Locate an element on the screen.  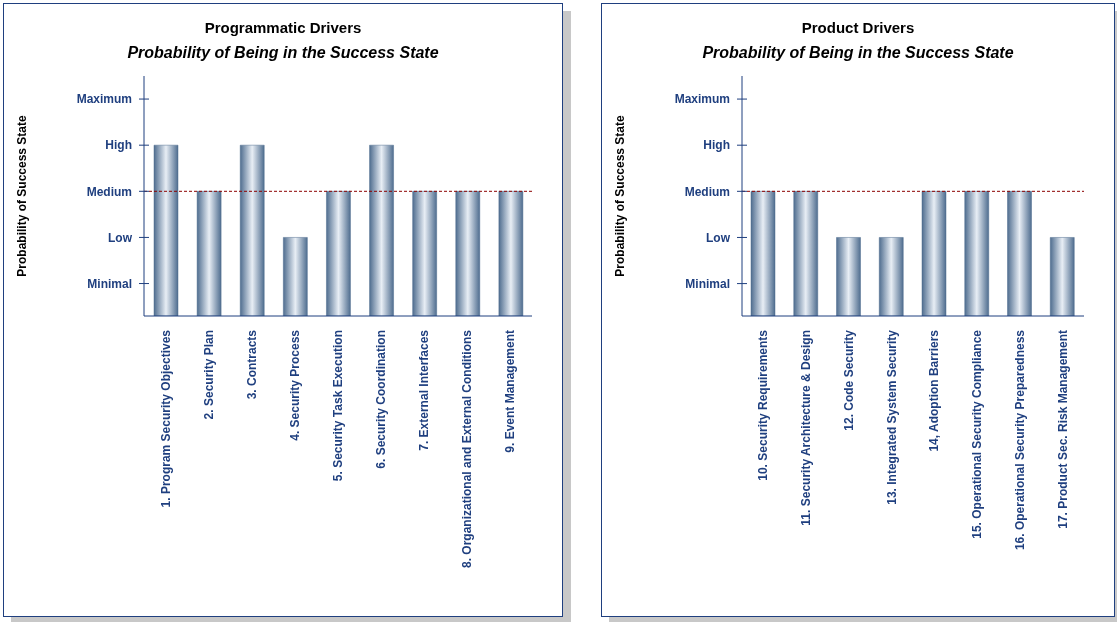
x-tick-label: 13. Integrated System Security is located at coordinates (891, 417).